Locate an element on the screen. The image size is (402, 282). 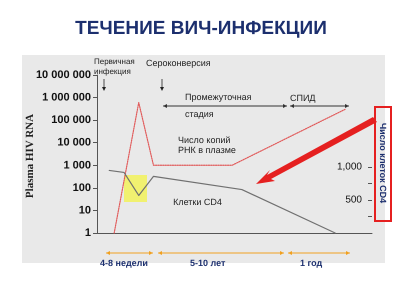
y-tick-label: 100 000 is located at coordinates (71, 120).